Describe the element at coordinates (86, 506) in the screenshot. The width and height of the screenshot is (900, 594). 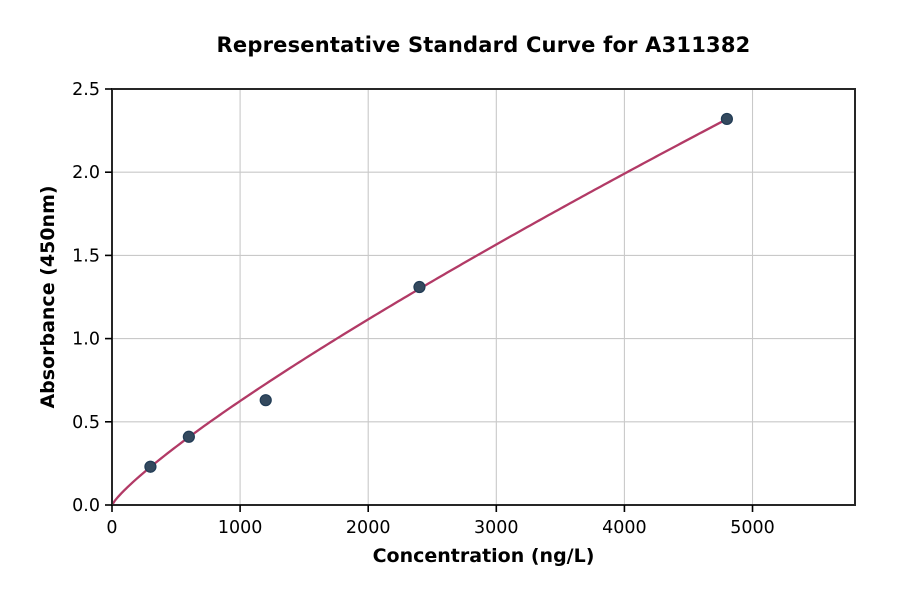
I see `y-tick-label: 0.0` at that location.